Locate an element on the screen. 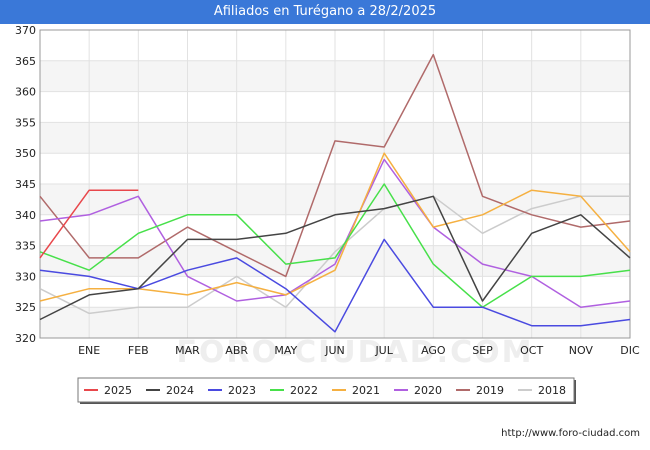 The height and width of the screenshot is (450, 650). y-tick-label: 330 is located at coordinates (25, 276).